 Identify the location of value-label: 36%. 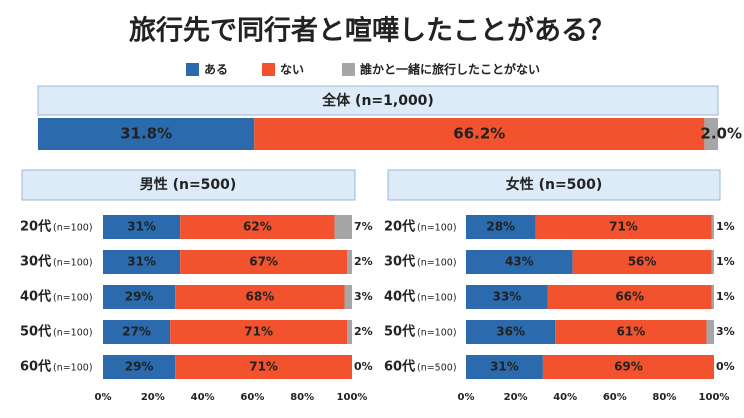
(510, 332).